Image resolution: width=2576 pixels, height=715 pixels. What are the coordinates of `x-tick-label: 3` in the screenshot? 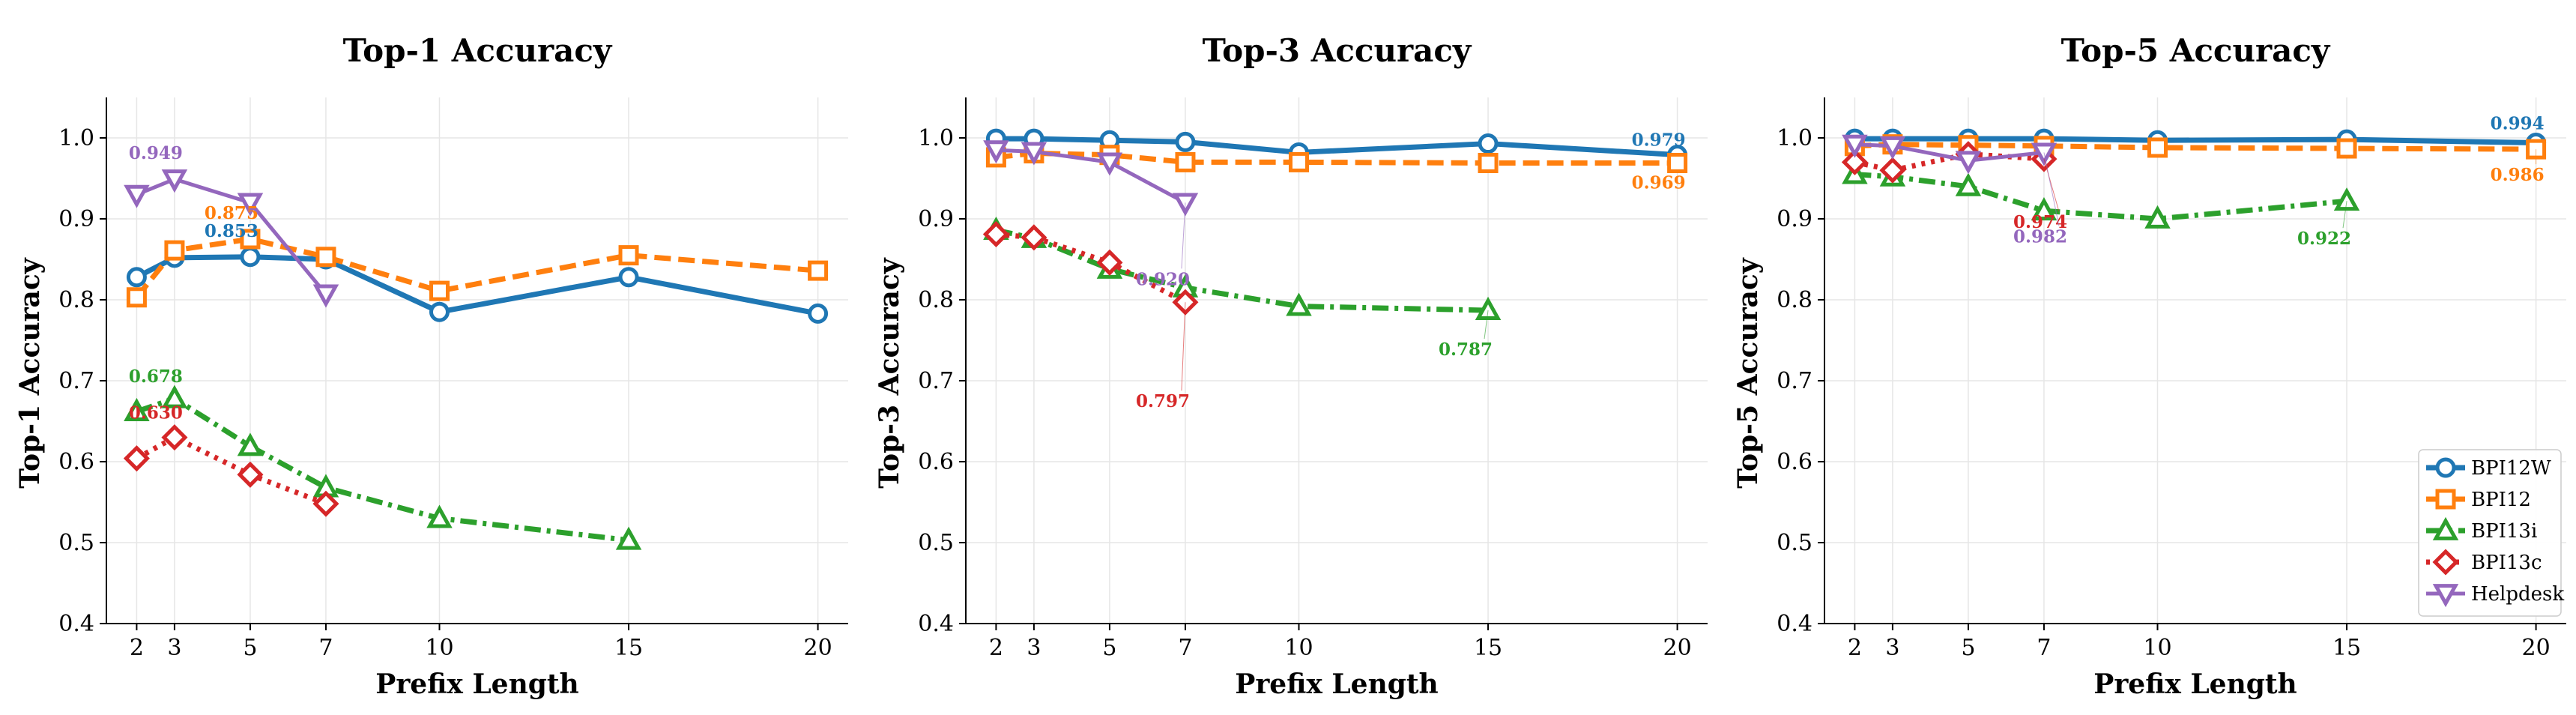 It's located at (1892, 648).